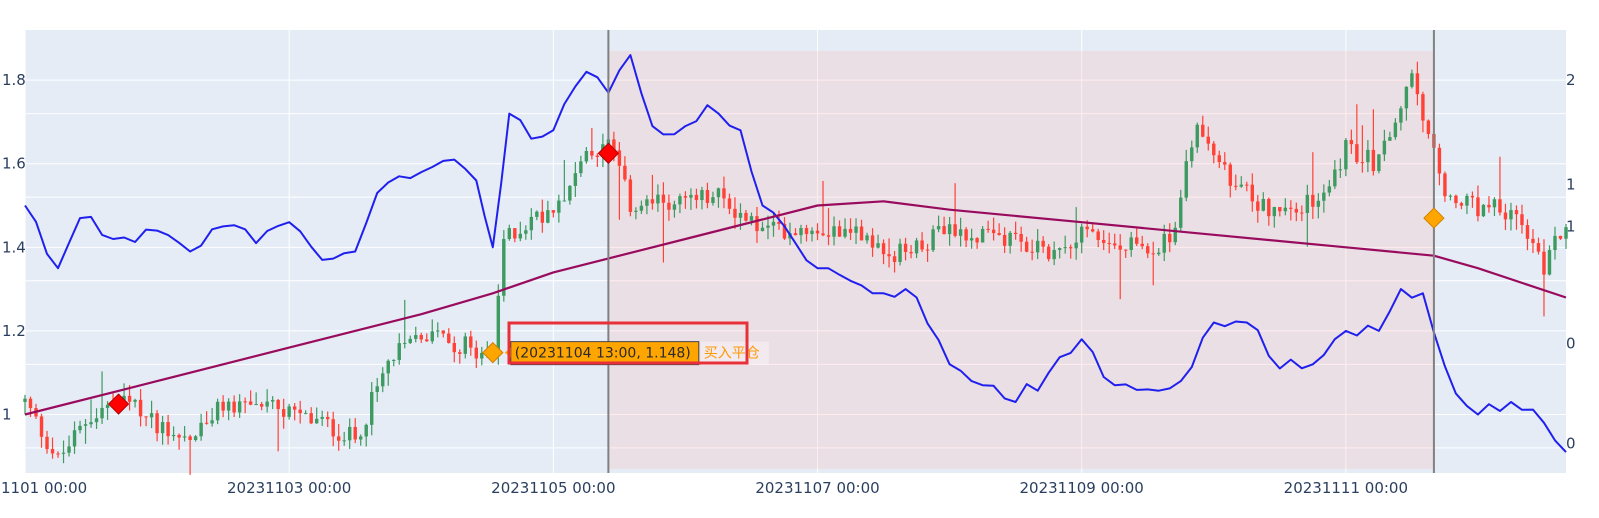  What do you see at coordinates (734, 353) in the screenshot?
I see `annotation-text-bg` at bounding box center [734, 353].